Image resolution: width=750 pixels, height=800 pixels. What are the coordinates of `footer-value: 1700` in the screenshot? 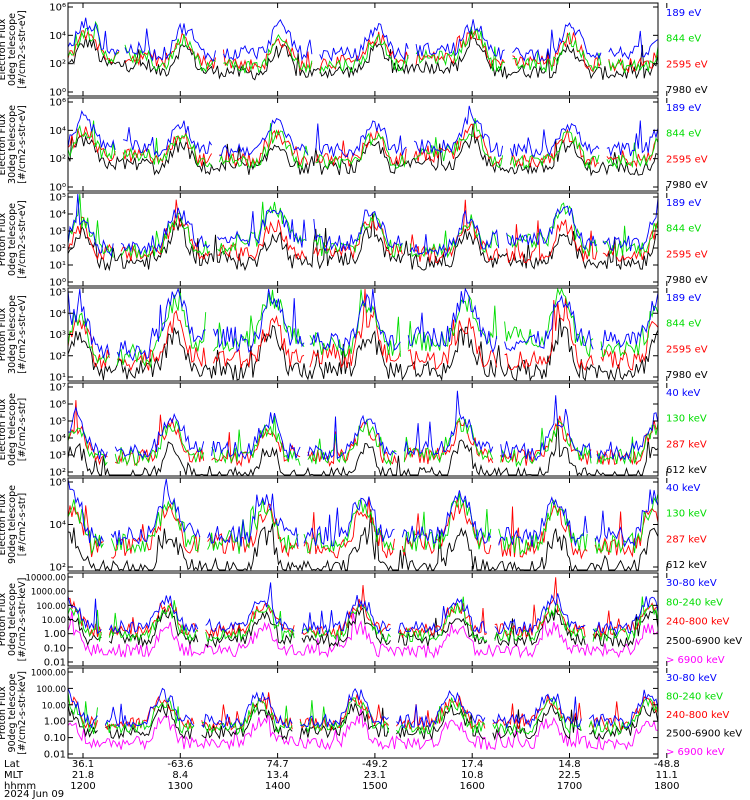 It's located at (569, 786).